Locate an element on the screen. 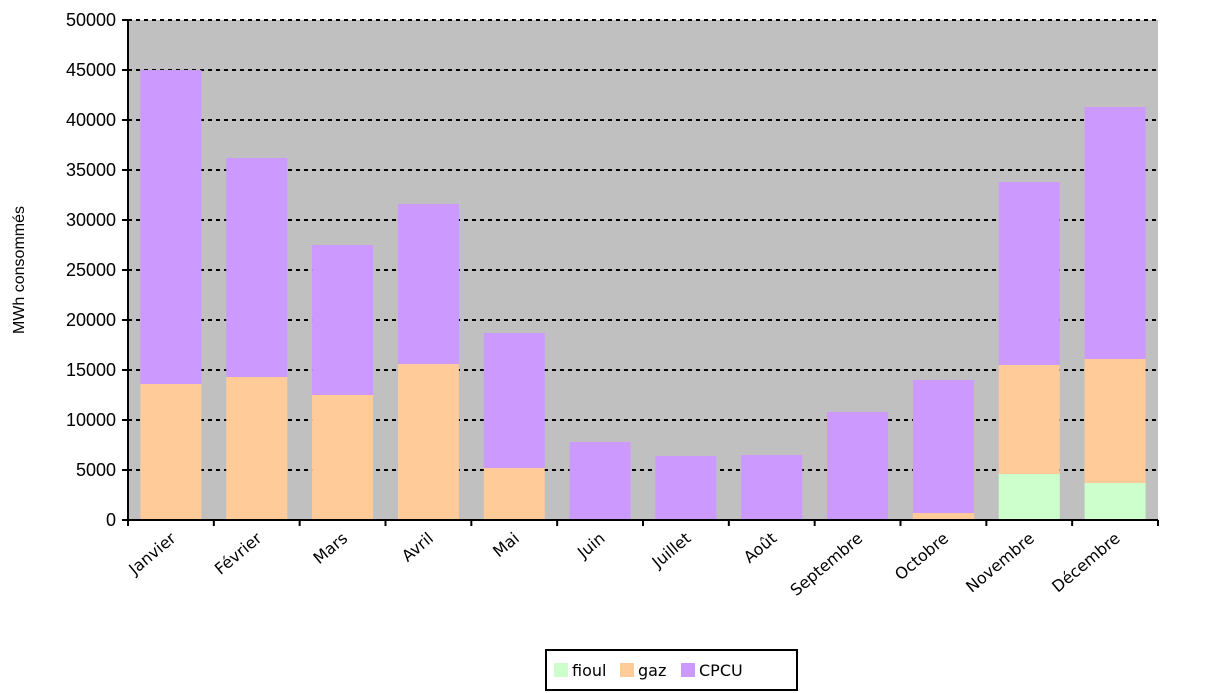 The image size is (1216, 693). x-tick-label: Septembre is located at coordinates (826, 564).